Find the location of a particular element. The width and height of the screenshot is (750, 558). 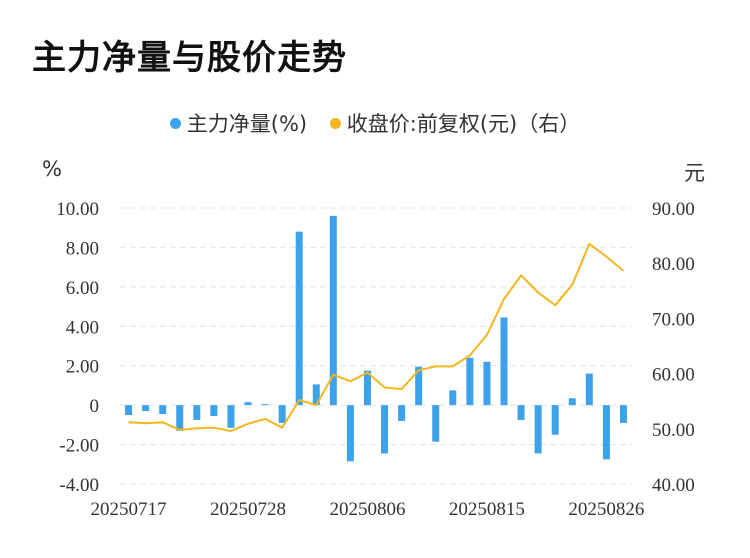

right-axis-tick-label: 40.00 is located at coordinates (673, 485).